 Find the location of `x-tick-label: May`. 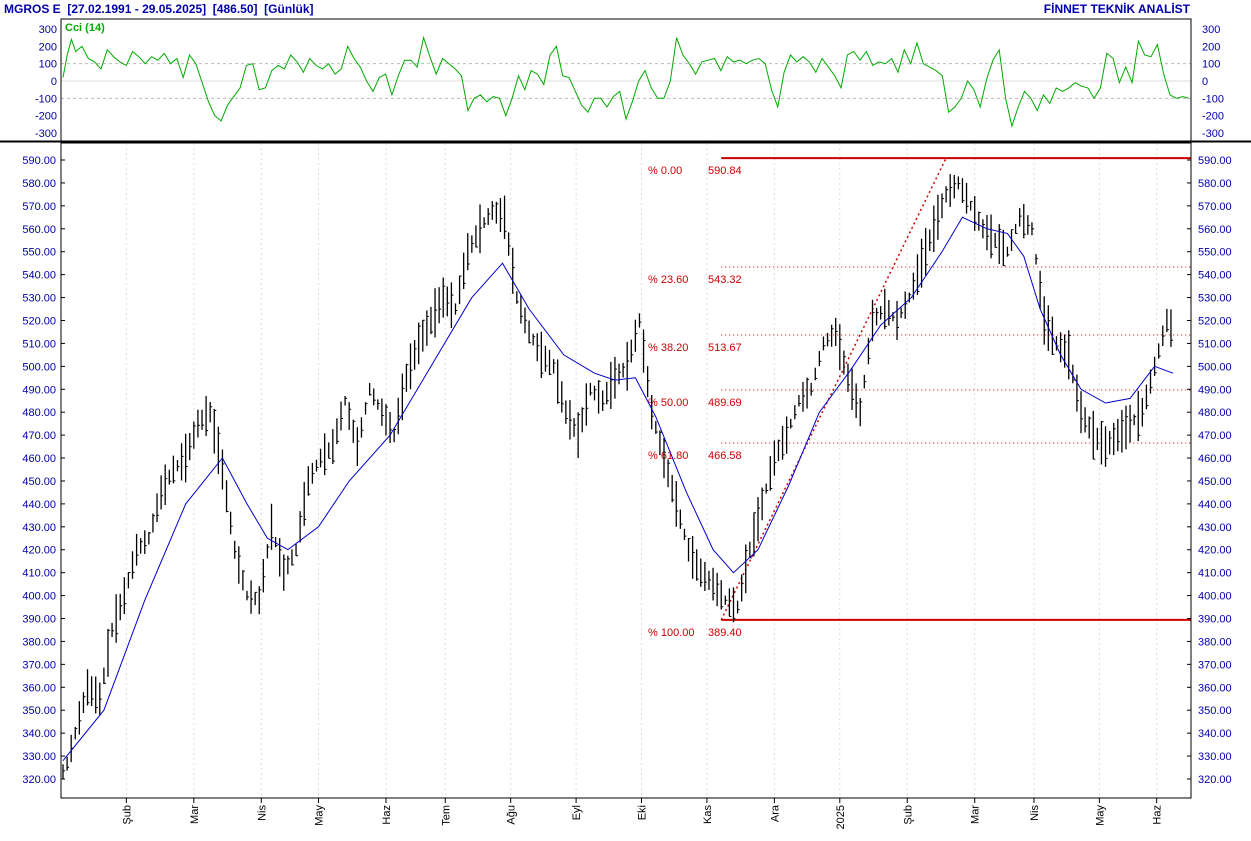

x-tick-label: May is located at coordinates (1100, 815).